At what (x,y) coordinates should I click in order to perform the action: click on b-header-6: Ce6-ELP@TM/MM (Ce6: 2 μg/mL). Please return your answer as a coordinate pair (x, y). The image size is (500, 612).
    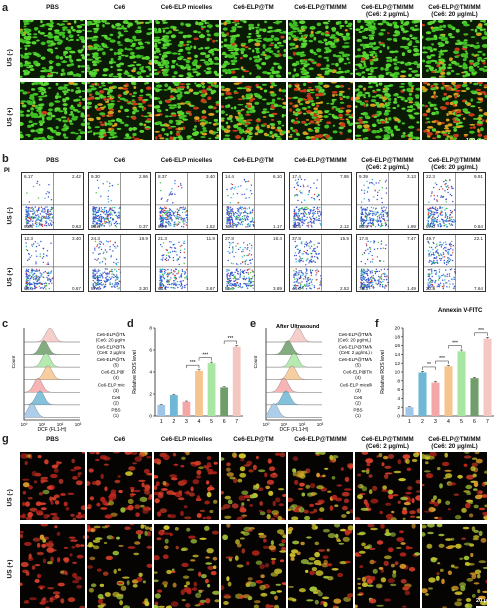
    Looking at the image, I should click on (387, 164).